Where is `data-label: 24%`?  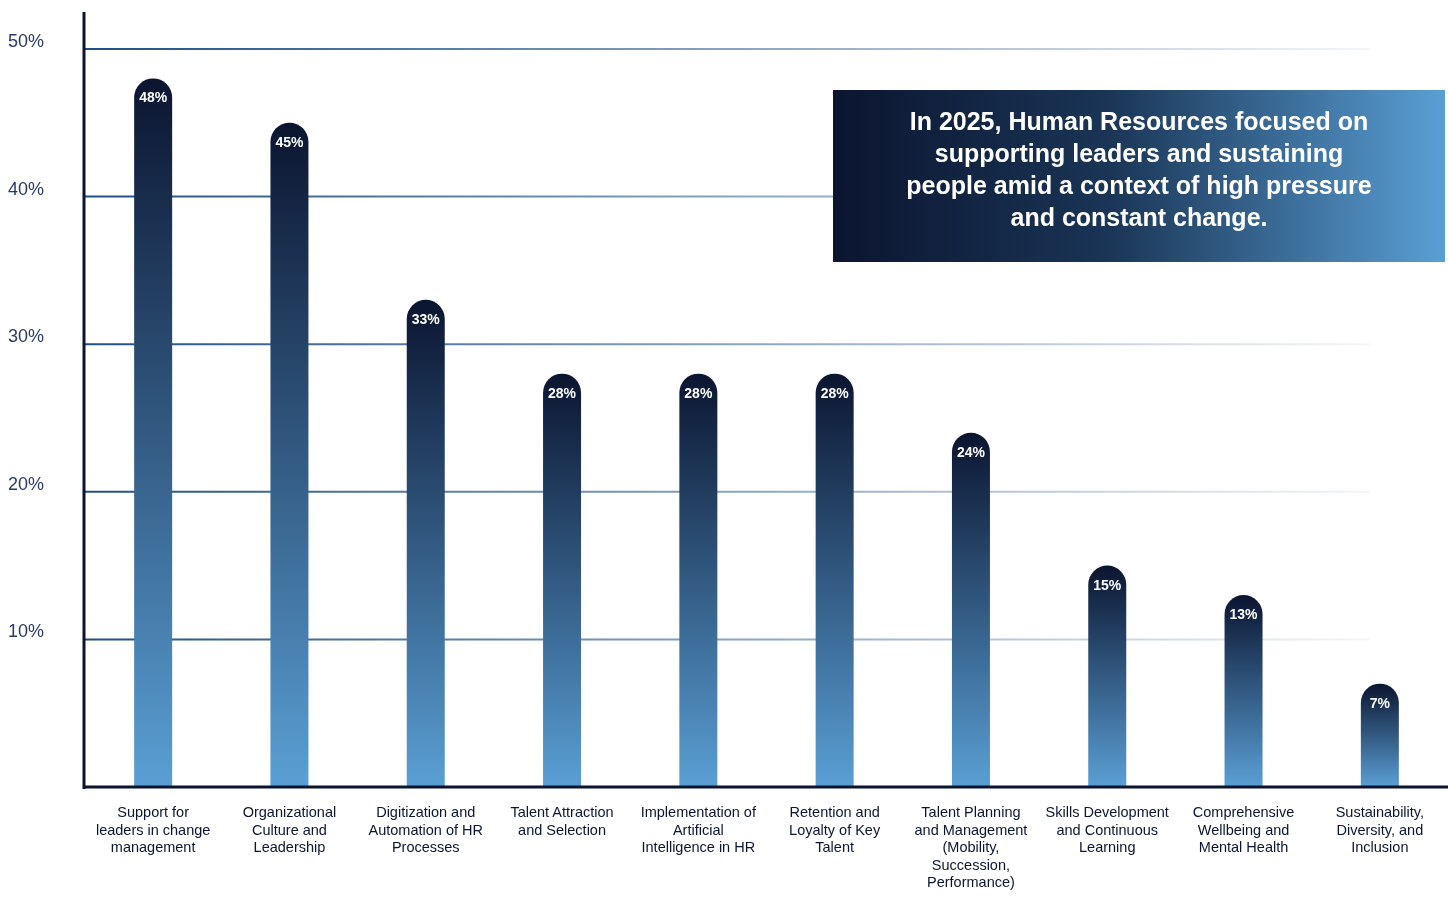
data-label: 24% is located at coordinates (971, 451).